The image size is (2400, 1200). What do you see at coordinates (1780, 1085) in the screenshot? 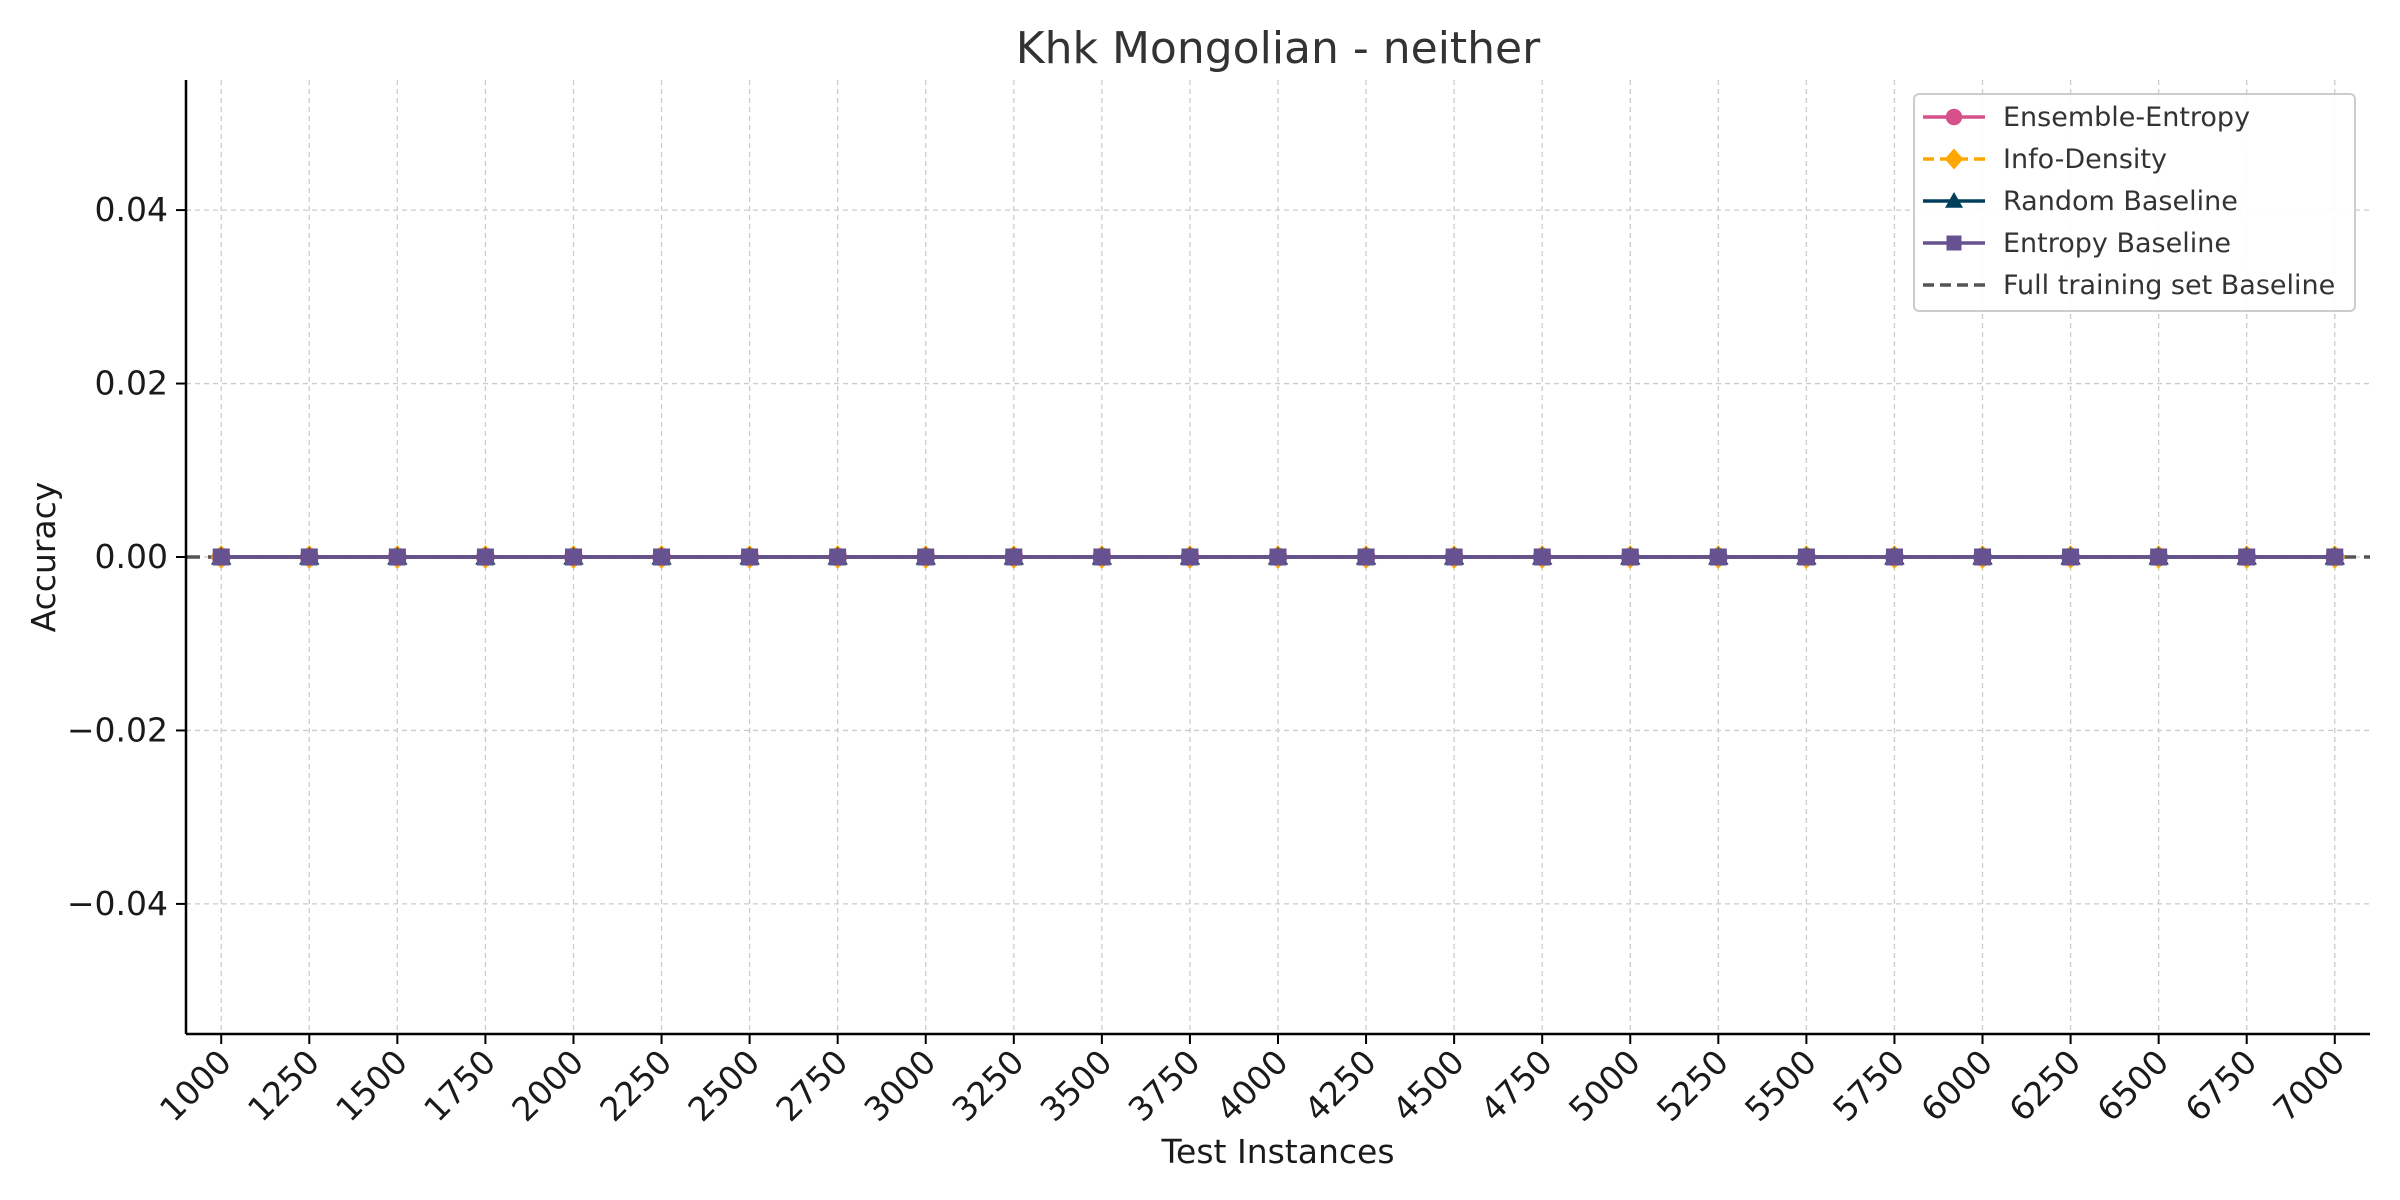
I see `x-tick-label: 5500` at bounding box center [1780, 1085].